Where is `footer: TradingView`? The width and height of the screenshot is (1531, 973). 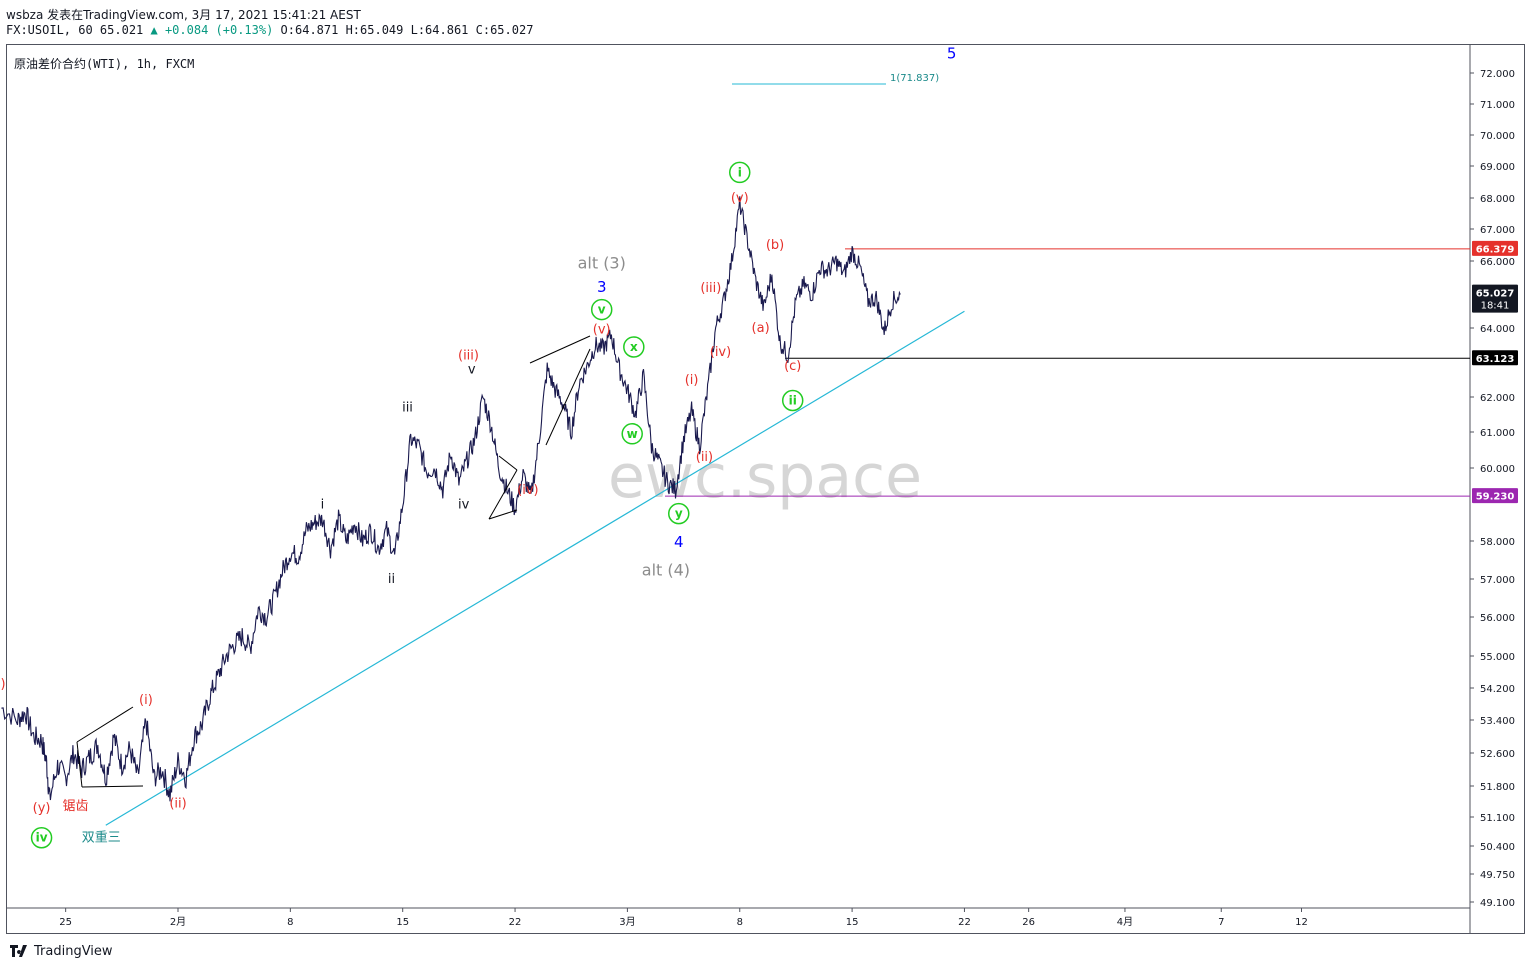 footer: TradingView is located at coordinates (61, 951).